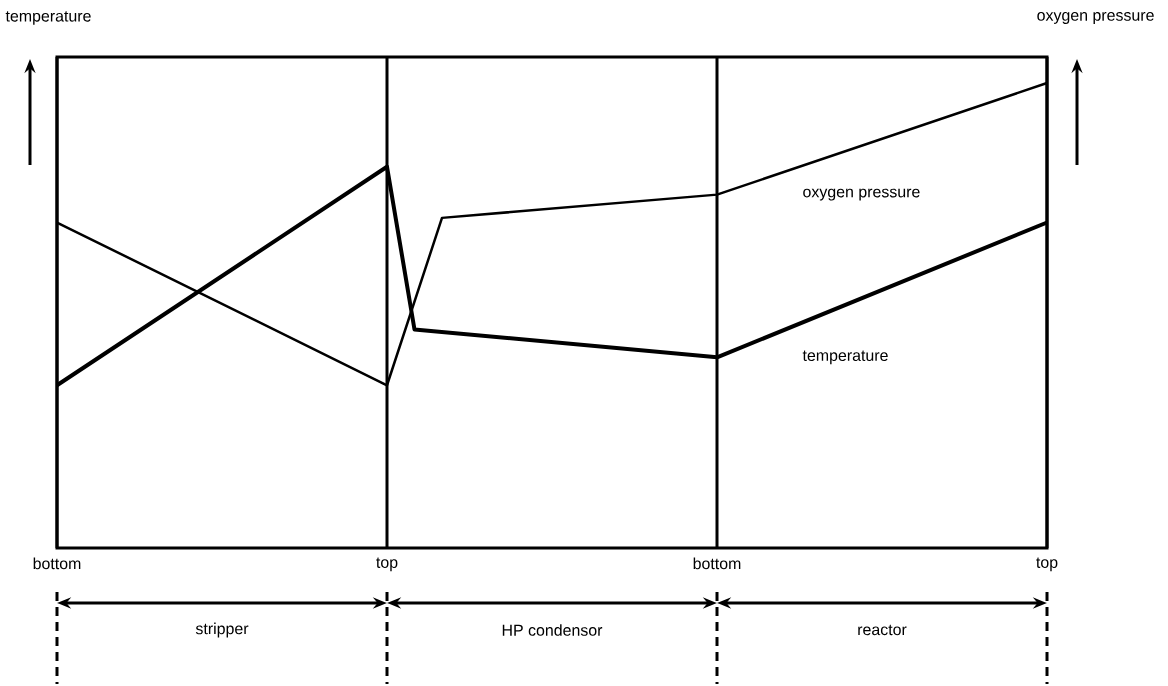 This screenshot has height=686, width=1168. I want to click on y2-axis-title: oxygen pressure, so click(1095, 18).